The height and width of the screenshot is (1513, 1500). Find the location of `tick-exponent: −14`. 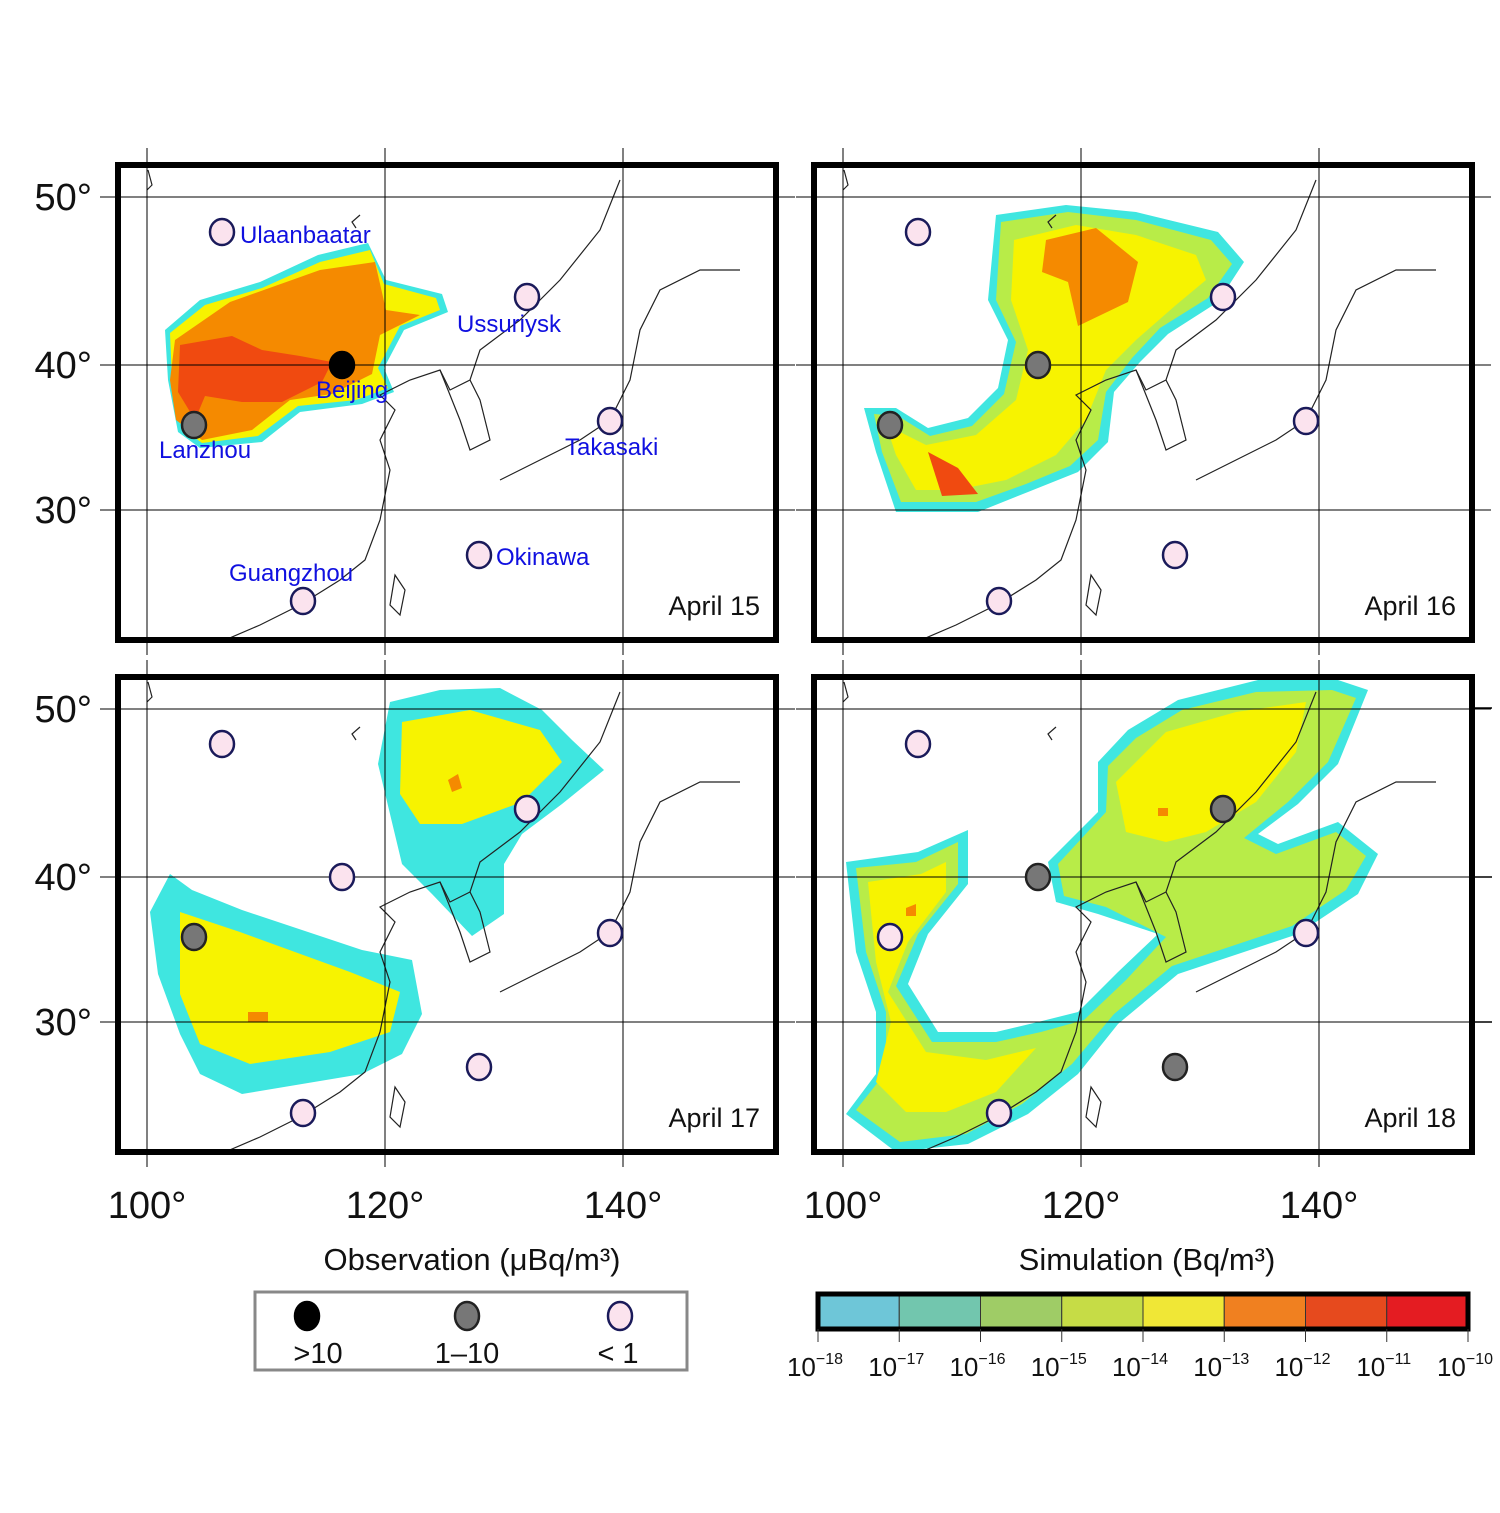

tick-exponent: −14 is located at coordinates (1154, 1359).